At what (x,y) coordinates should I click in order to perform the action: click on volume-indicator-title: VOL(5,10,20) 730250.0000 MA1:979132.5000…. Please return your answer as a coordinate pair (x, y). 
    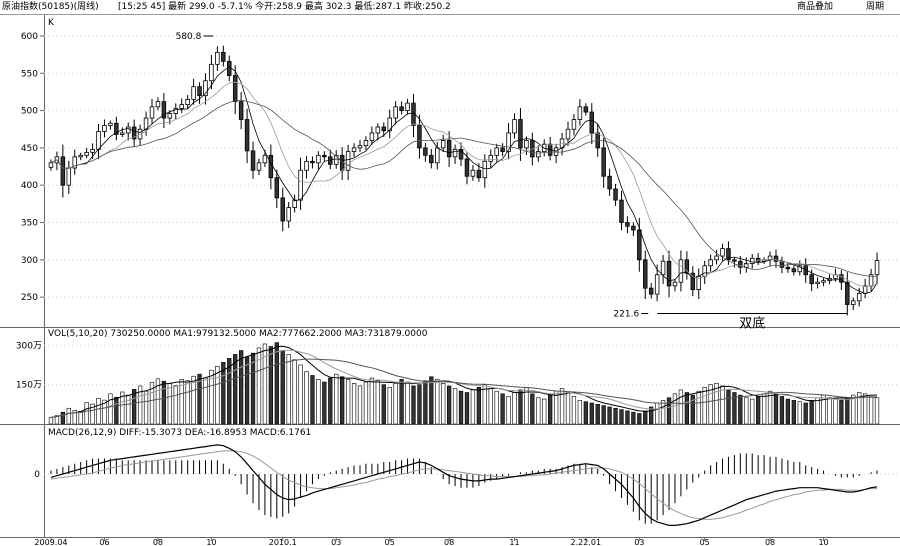
    Looking at the image, I should click on (238, 334).